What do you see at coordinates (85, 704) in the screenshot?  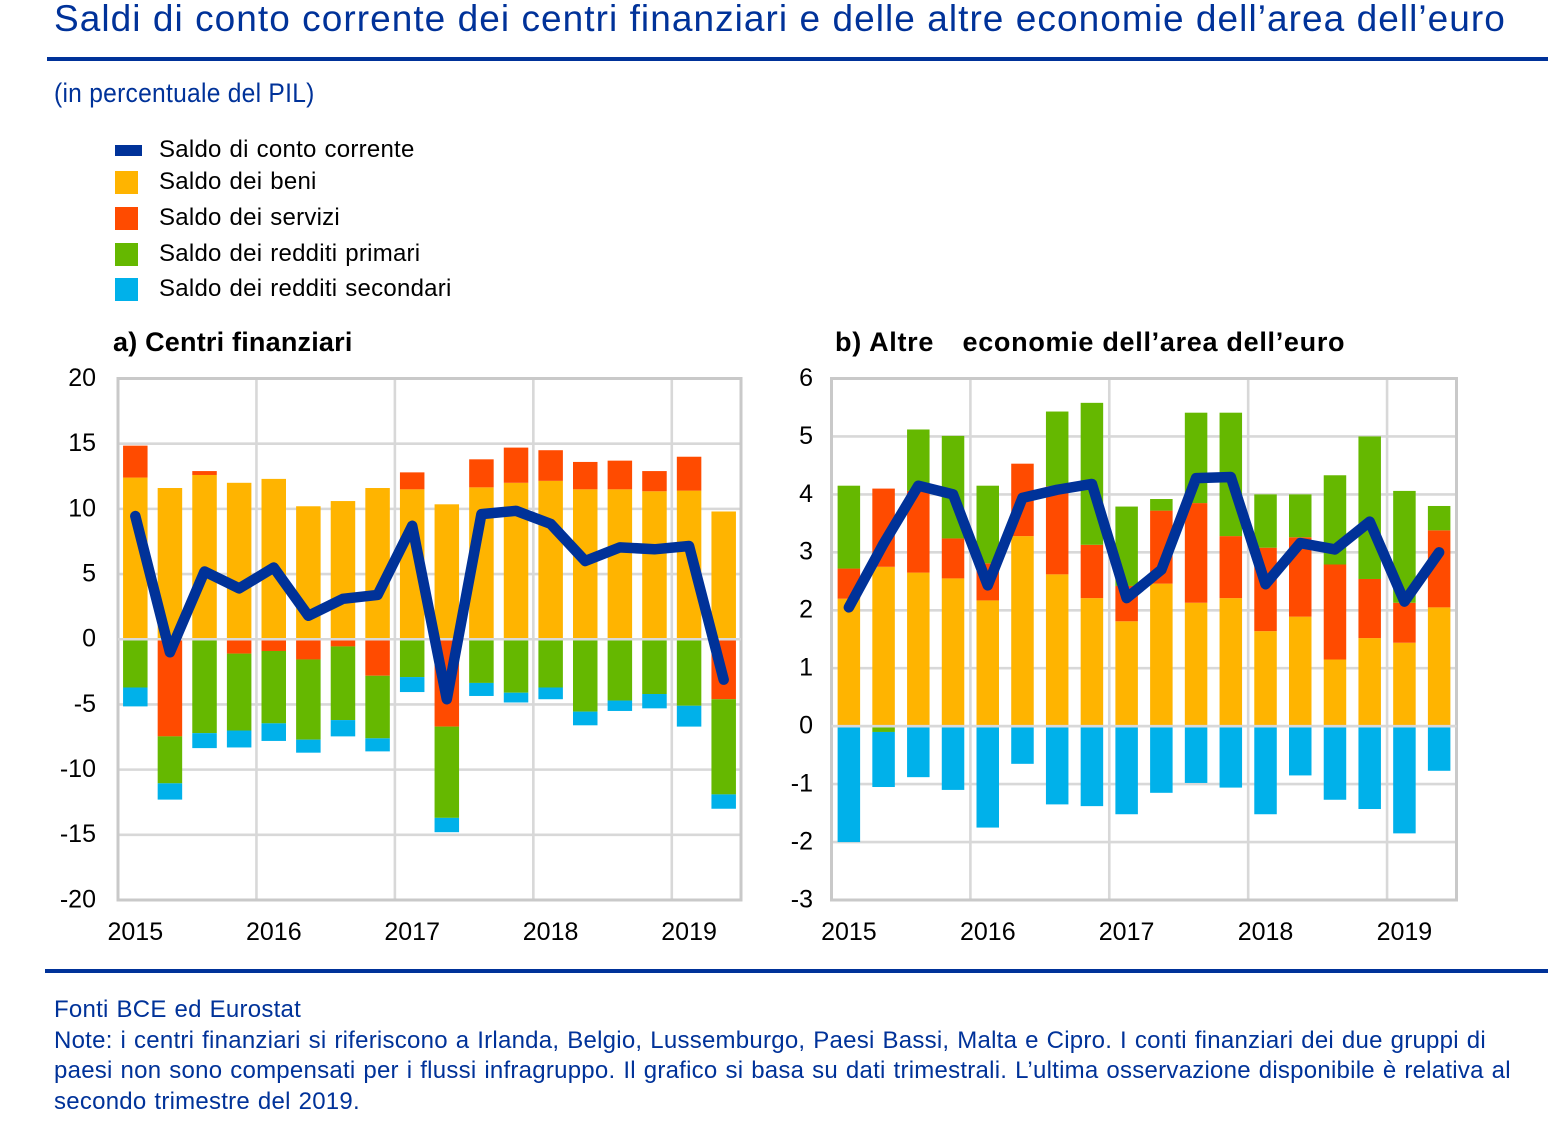 I see `svg-text: -5` at bounding box center [85, 704].